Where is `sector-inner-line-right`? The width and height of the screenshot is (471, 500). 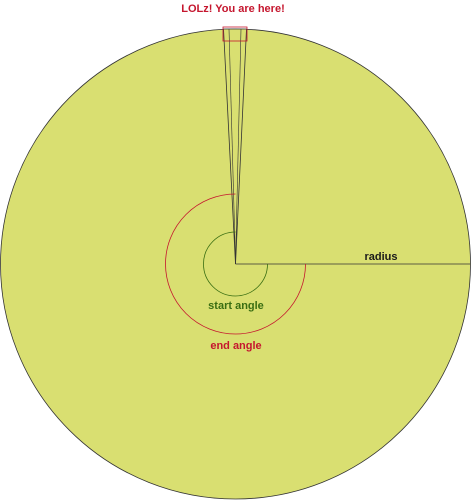 sector-inner-line-right is located at coordinates (238, 146).